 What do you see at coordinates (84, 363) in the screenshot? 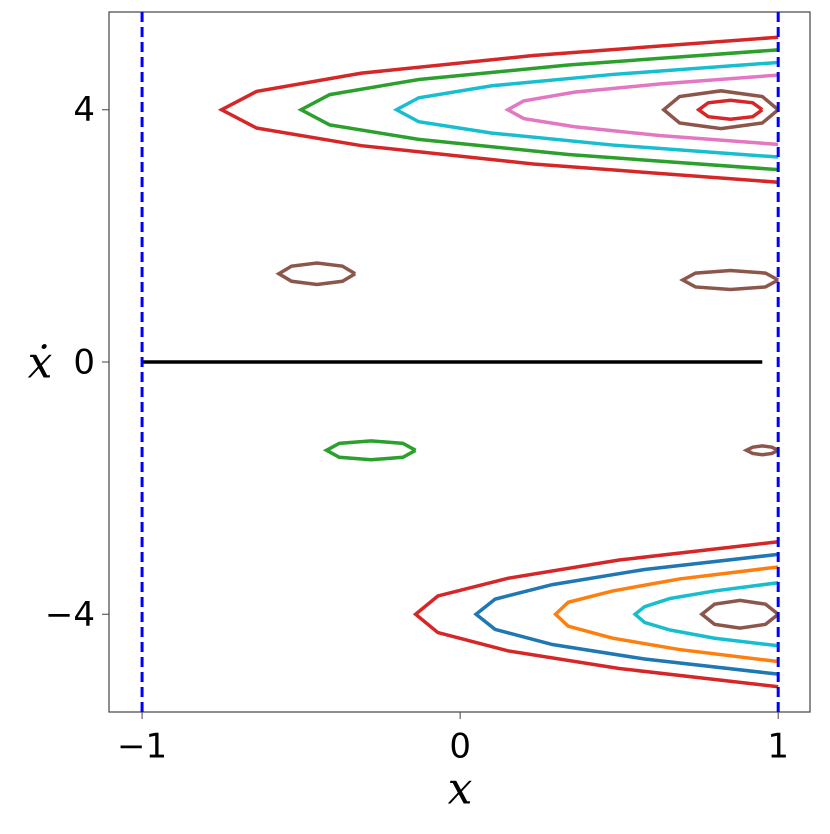
I see `y-tick-label: 0` at bounding box center [84, 363].